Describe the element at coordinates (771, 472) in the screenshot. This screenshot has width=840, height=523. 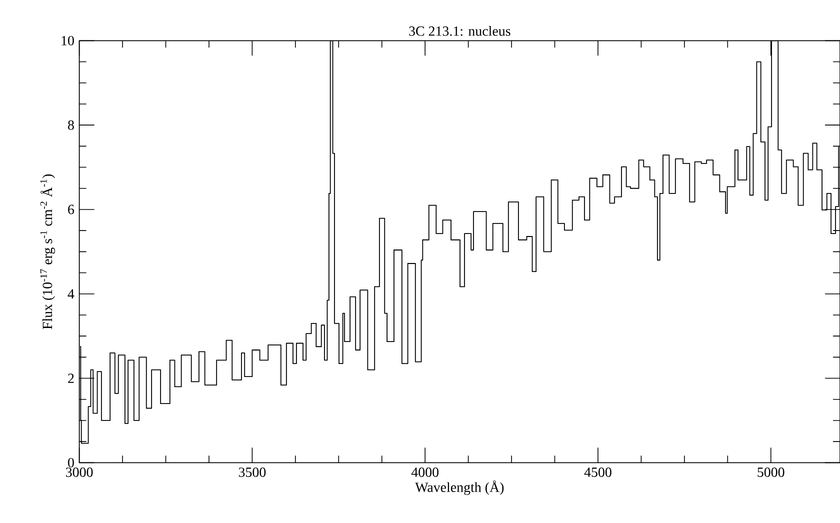
I see `x-tick-label: 5000` at that location.